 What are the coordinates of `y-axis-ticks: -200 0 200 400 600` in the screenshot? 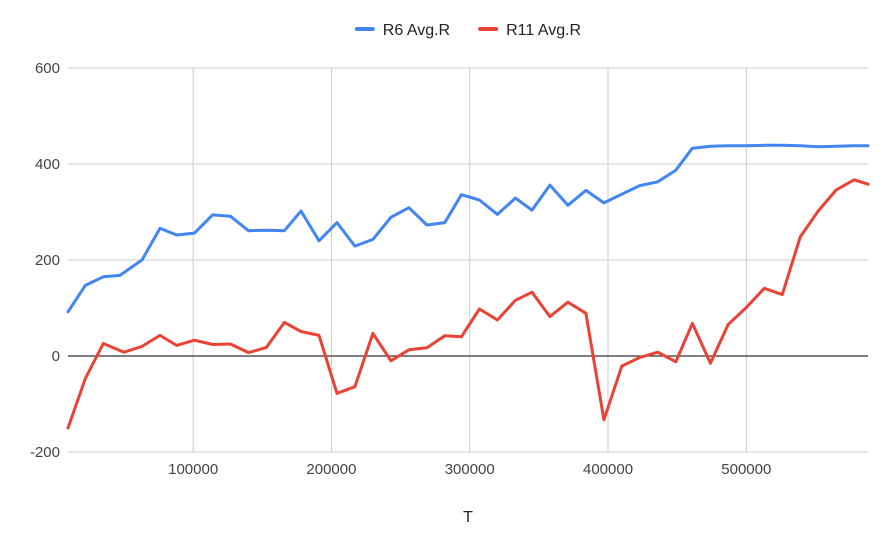 It's located at (45, 260).